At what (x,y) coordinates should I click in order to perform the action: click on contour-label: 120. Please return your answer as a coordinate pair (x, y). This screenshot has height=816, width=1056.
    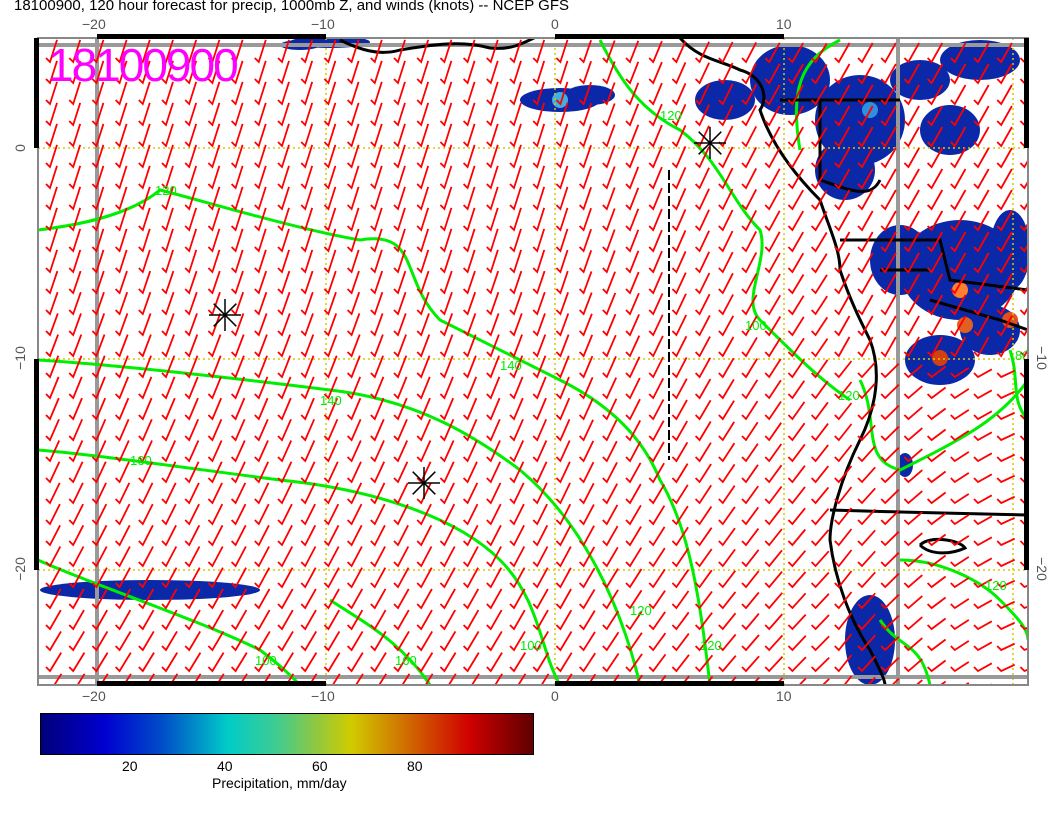
    Looking at the image, I should click on (166, 190).